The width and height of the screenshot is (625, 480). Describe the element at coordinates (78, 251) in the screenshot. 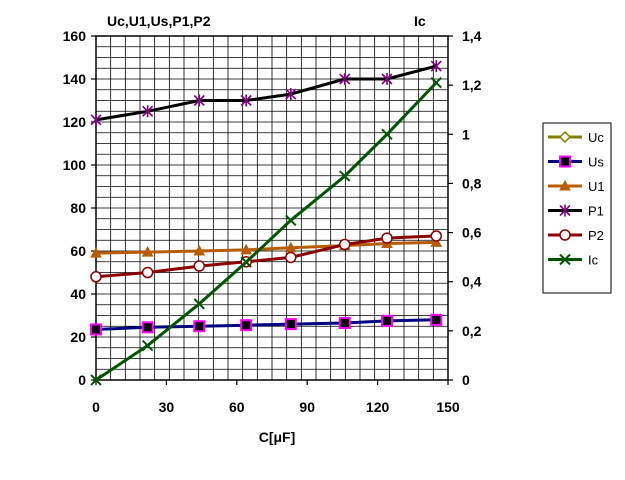

I see `y-left-tick-label: 60` at that location.